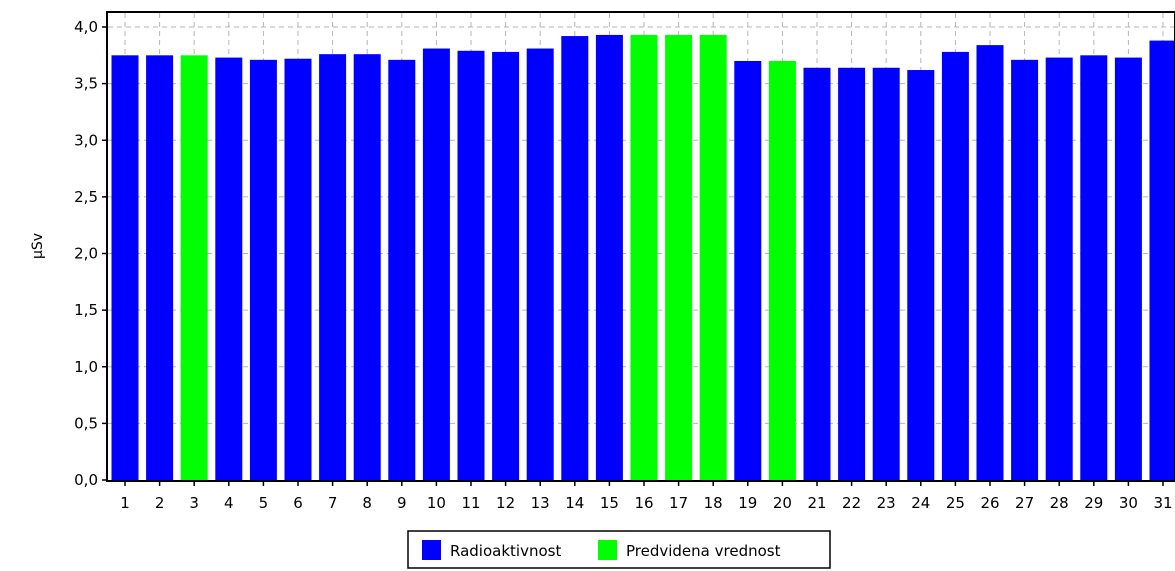 Image resolution: width=1175 pixels, height=571 pixels. What do you see at coordinates (1024, 503) in the screenshot?
I see `x-tick-label: 27` at bounding box center [1024, 503].